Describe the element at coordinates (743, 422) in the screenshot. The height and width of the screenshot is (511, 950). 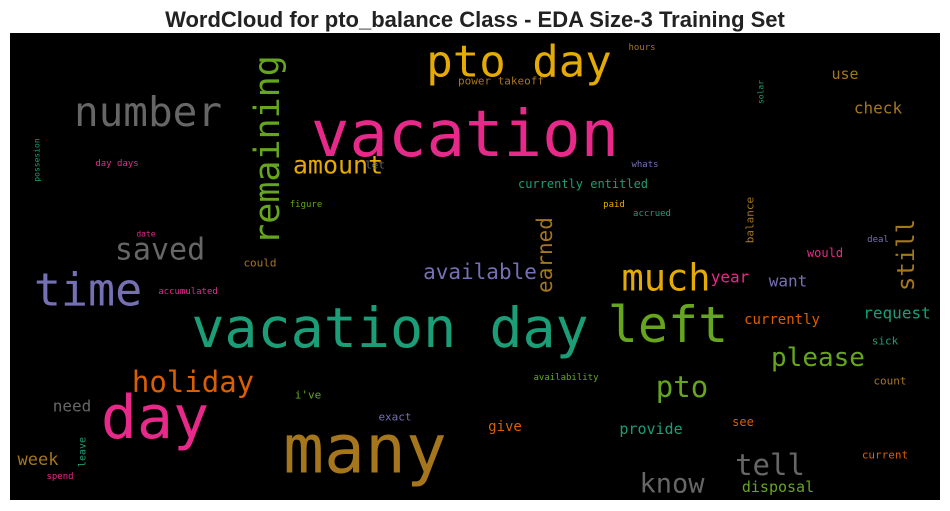
I see `word: see` at that location.